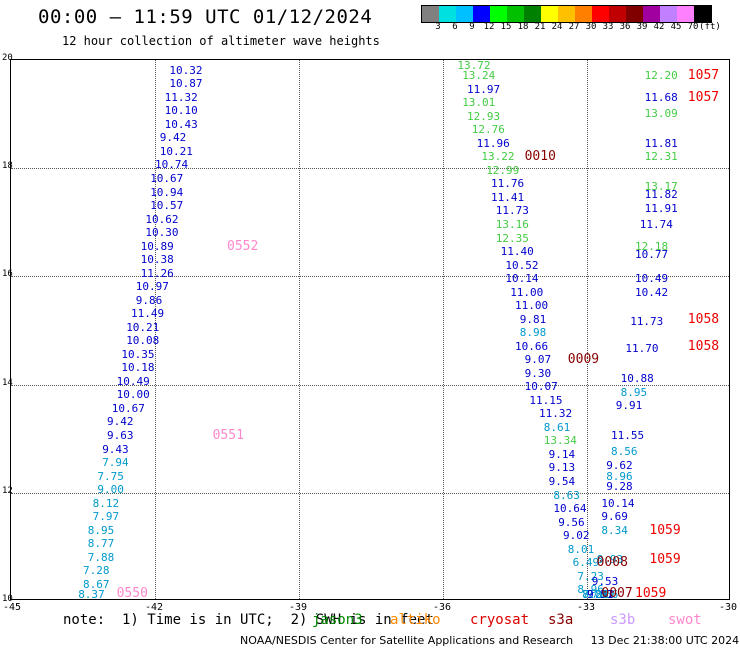 The height and width of the screenshot is (650, 740). What do you see at coordinates (656, 224) in the screenshot?
I see `wave-height-value: 11.74` at bounding box center [656, 224].